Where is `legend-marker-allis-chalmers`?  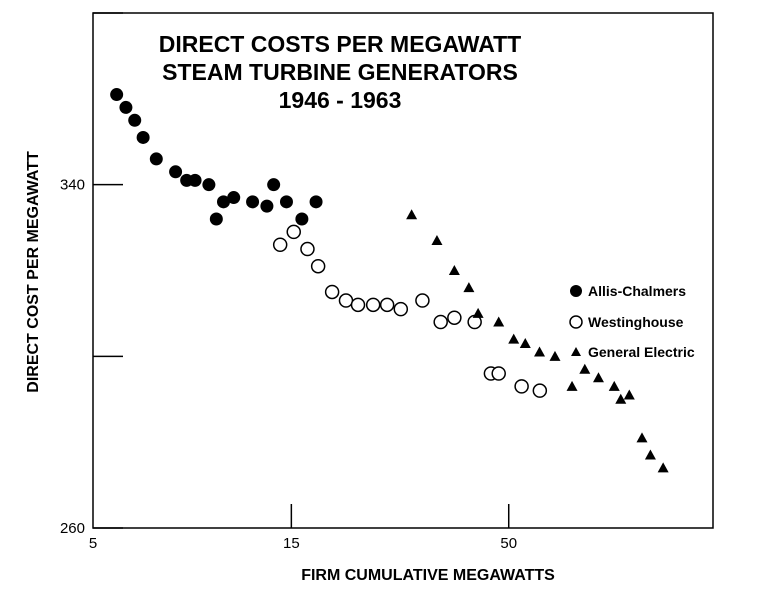 legend-marker-allis-chalmers is located at coordinates (576, 291).